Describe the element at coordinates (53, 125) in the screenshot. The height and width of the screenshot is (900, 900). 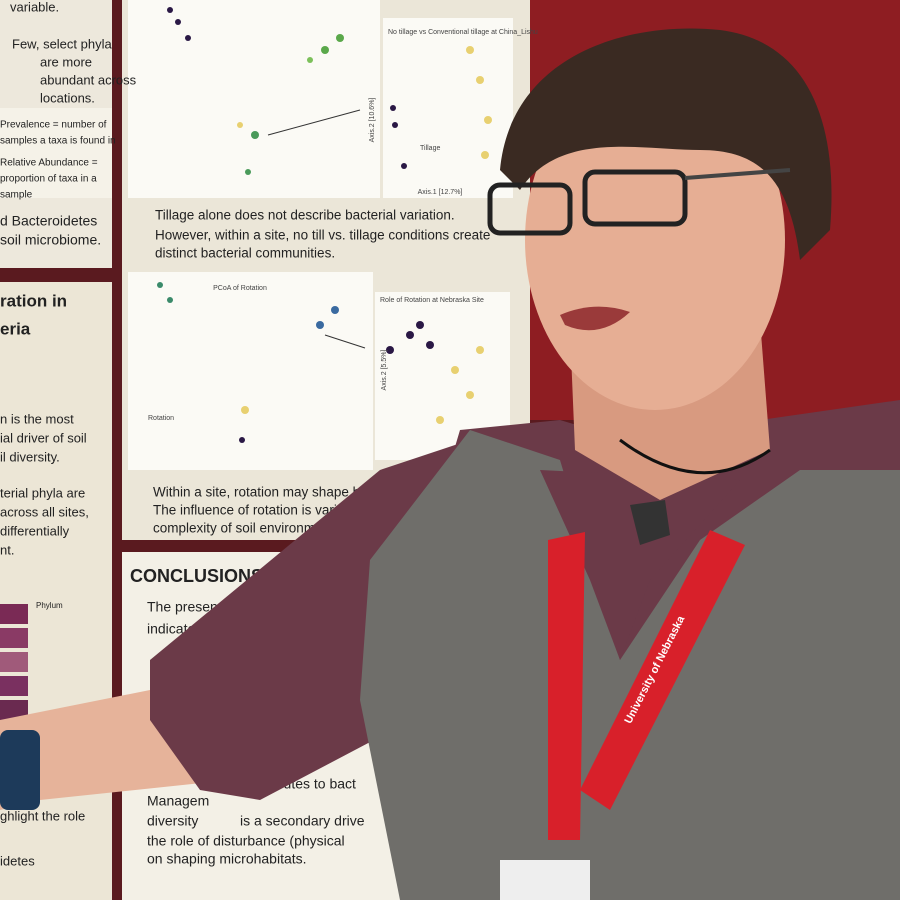
I see `poster-text: Prevalence = number of` at that location.